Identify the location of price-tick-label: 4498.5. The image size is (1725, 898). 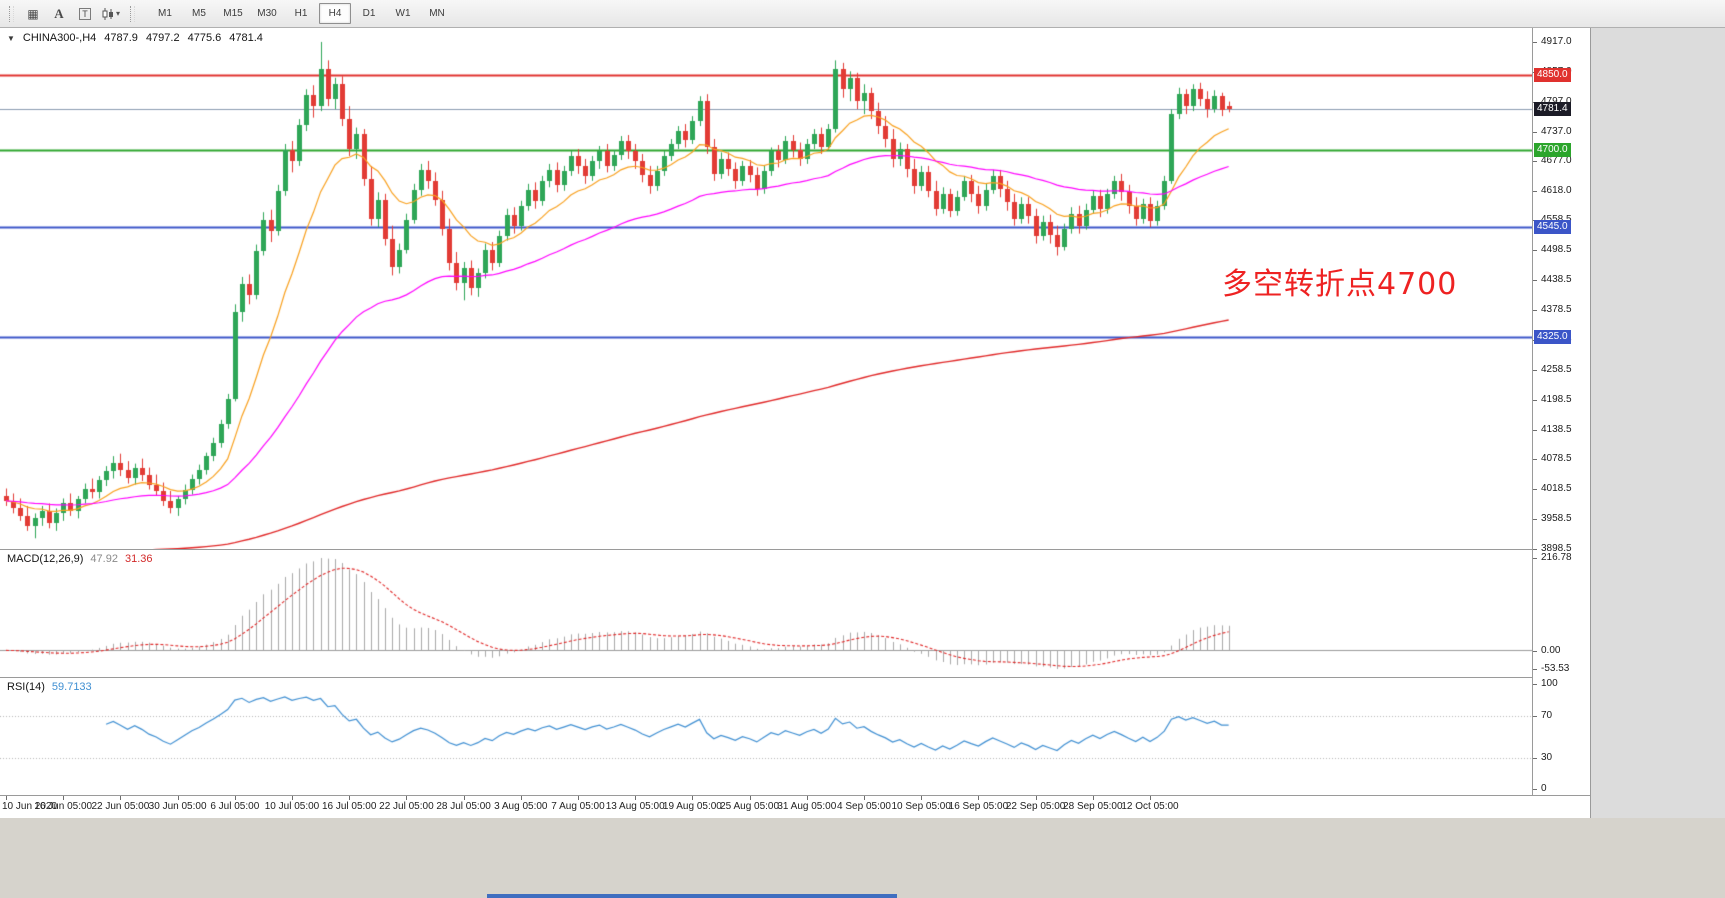
(1552, 250).